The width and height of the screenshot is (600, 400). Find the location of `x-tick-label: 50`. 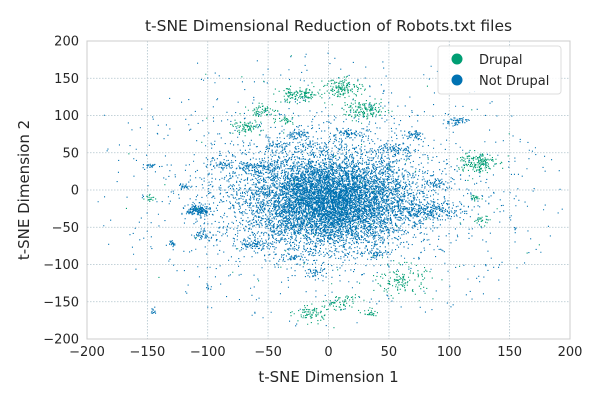

x-tick-label: 50 is located at coordinates (389, 352).